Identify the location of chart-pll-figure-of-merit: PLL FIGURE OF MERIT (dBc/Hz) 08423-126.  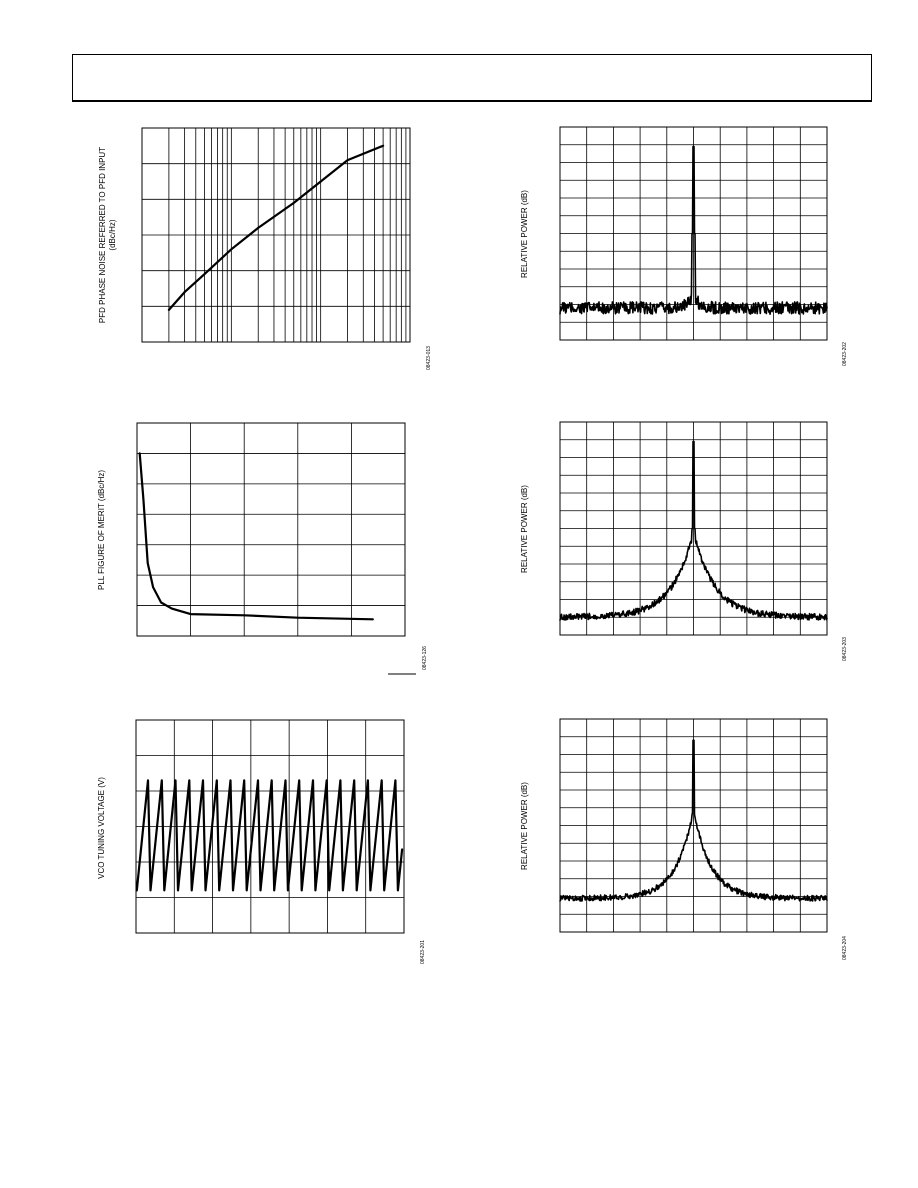
(262, 548).